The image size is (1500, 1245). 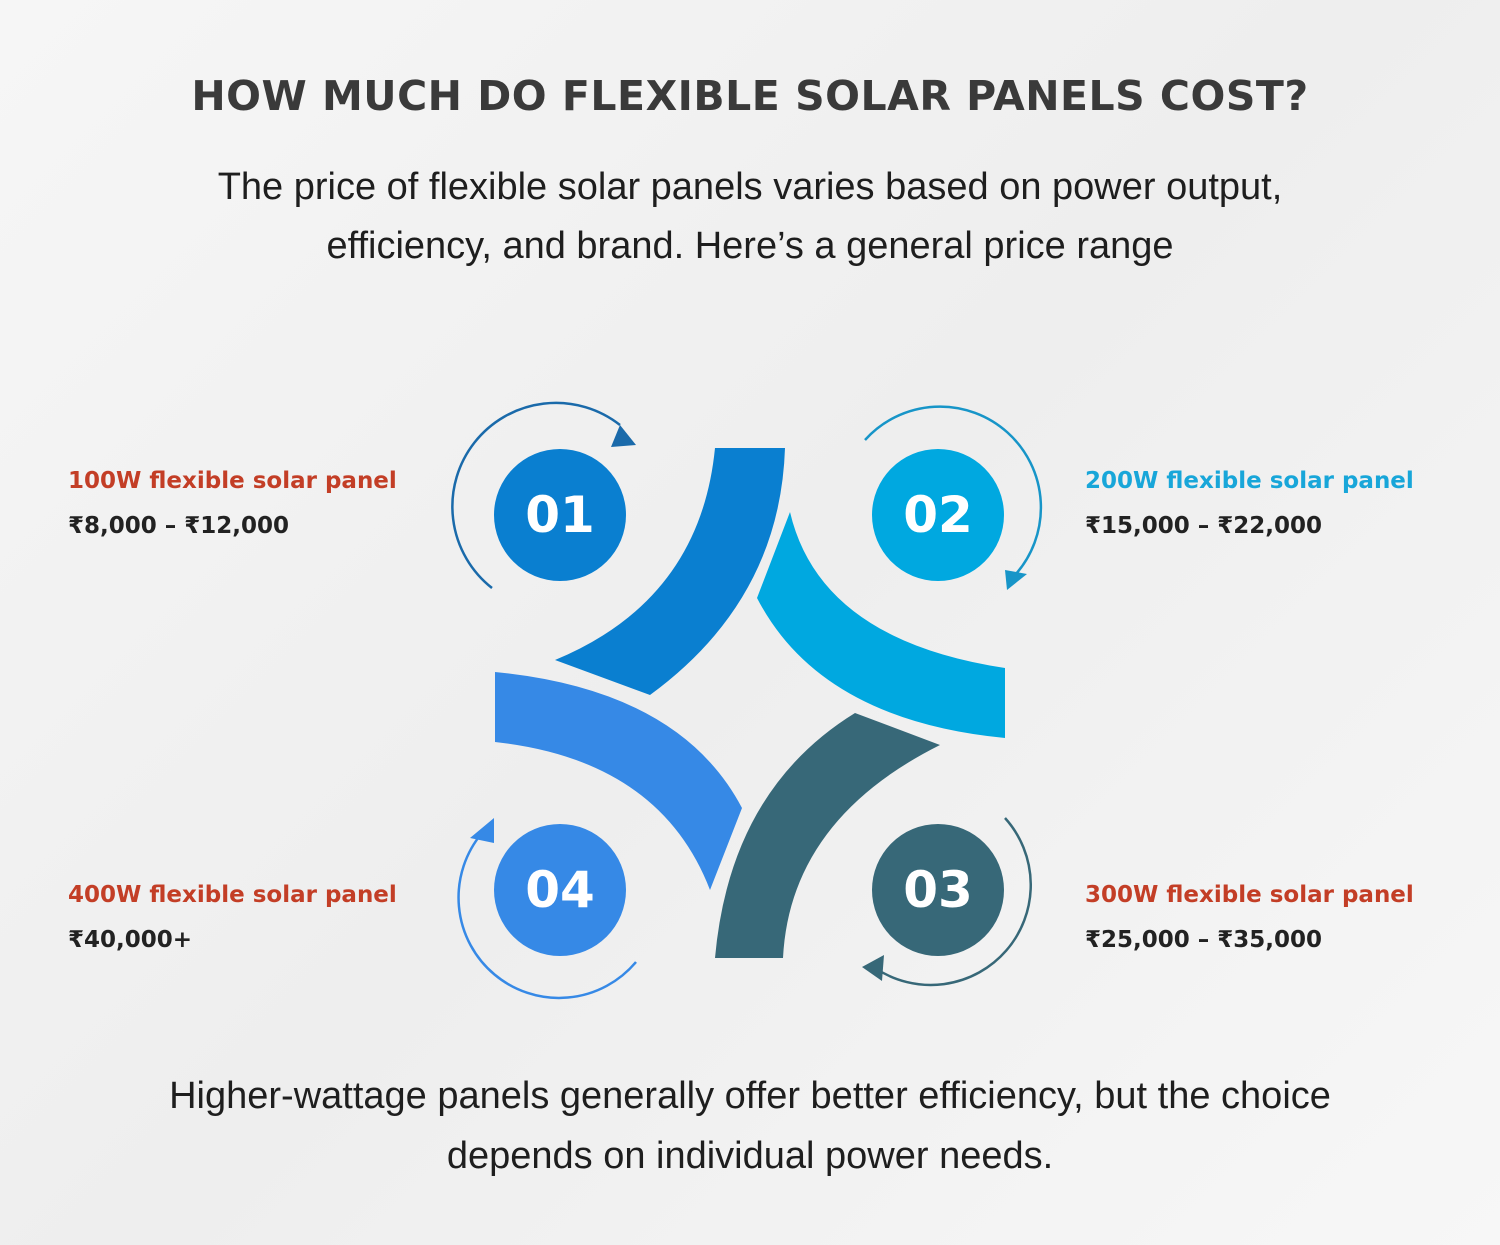 What do you see at coordinates (1249, 481) in the screenshot?
I see `item-label: 200W flexible solar panel` at bounding box center [1249, 481].